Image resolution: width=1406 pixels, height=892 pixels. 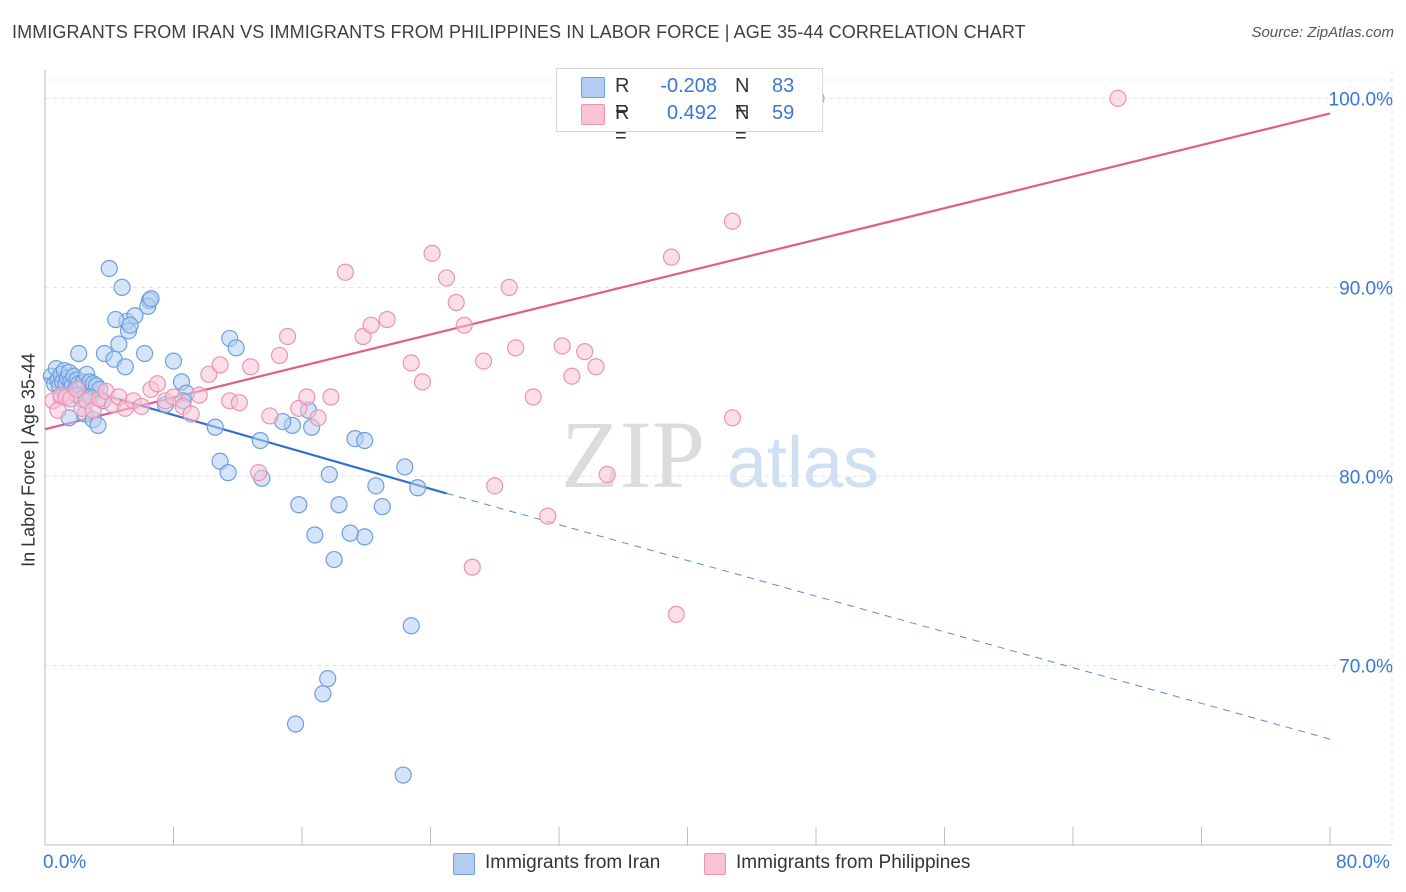 I want to click on x-tick-min: 0.0%, so click(x=65, y=862).